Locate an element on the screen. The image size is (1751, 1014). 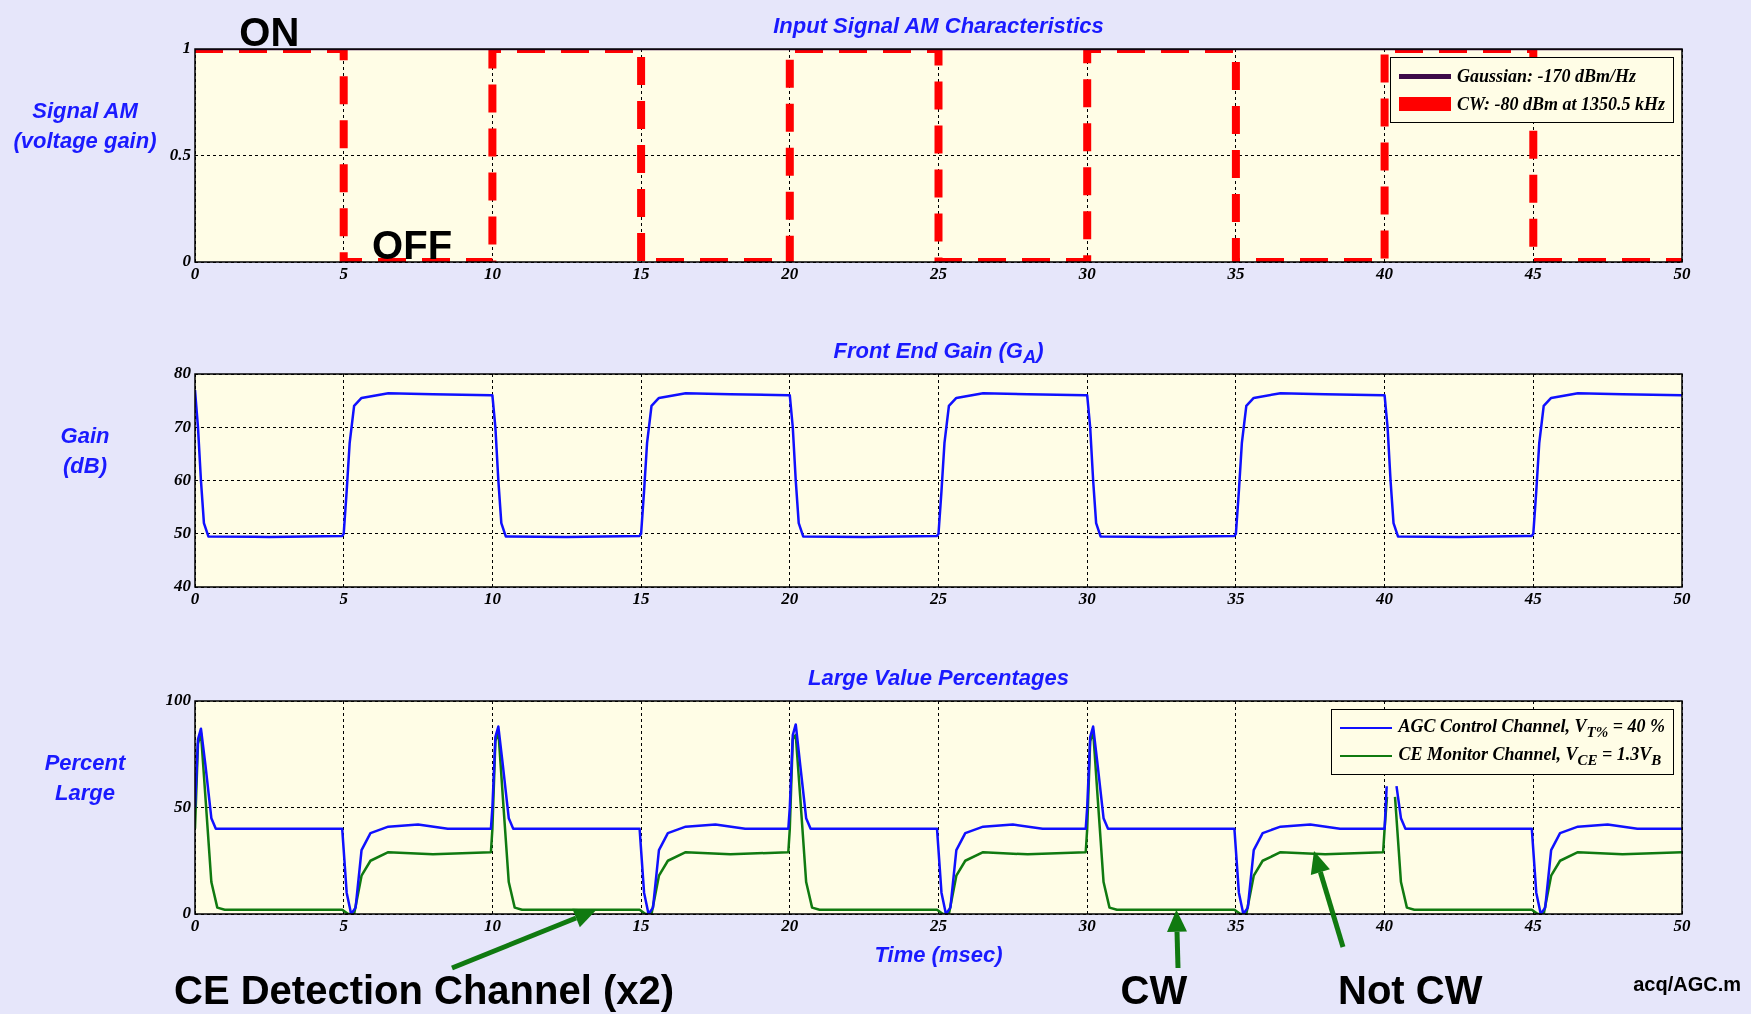
chart-title: Large Value Percentages is located at coordinates (938, 678).